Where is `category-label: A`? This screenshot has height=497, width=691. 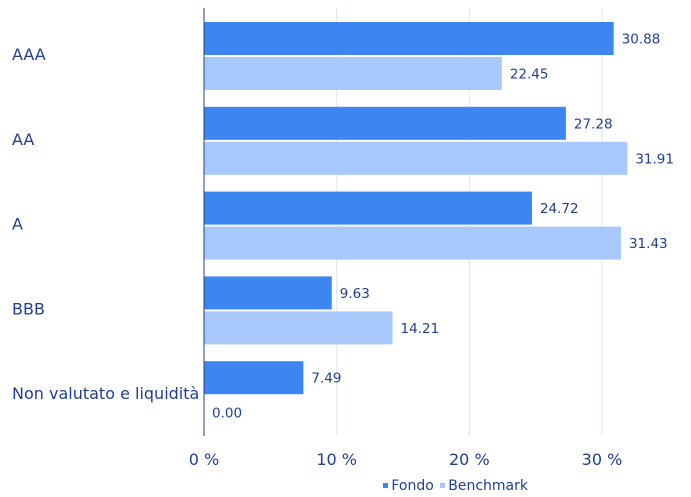
category-label: A is located at coordinates (17, 224).